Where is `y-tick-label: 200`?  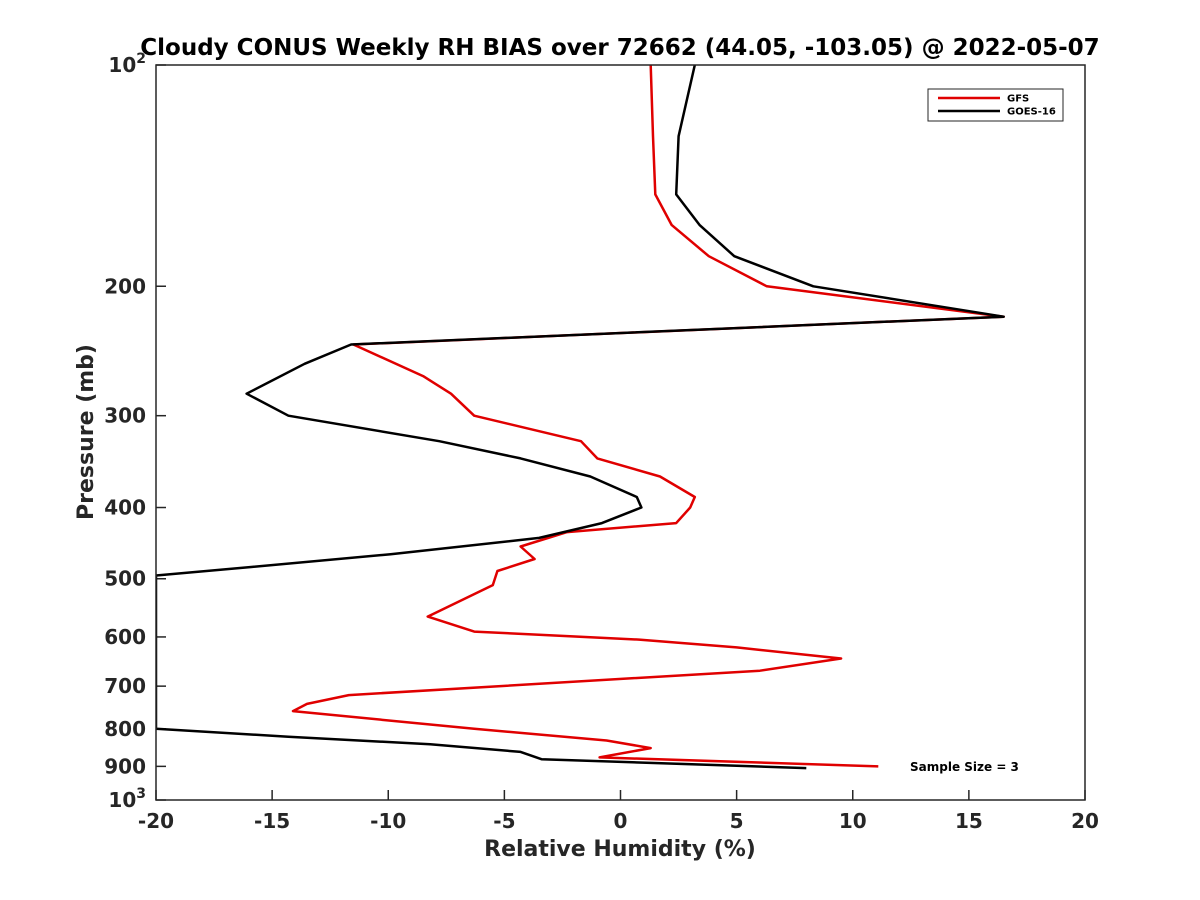
y-tick-label: 200 is located at coordinates (125, 286).